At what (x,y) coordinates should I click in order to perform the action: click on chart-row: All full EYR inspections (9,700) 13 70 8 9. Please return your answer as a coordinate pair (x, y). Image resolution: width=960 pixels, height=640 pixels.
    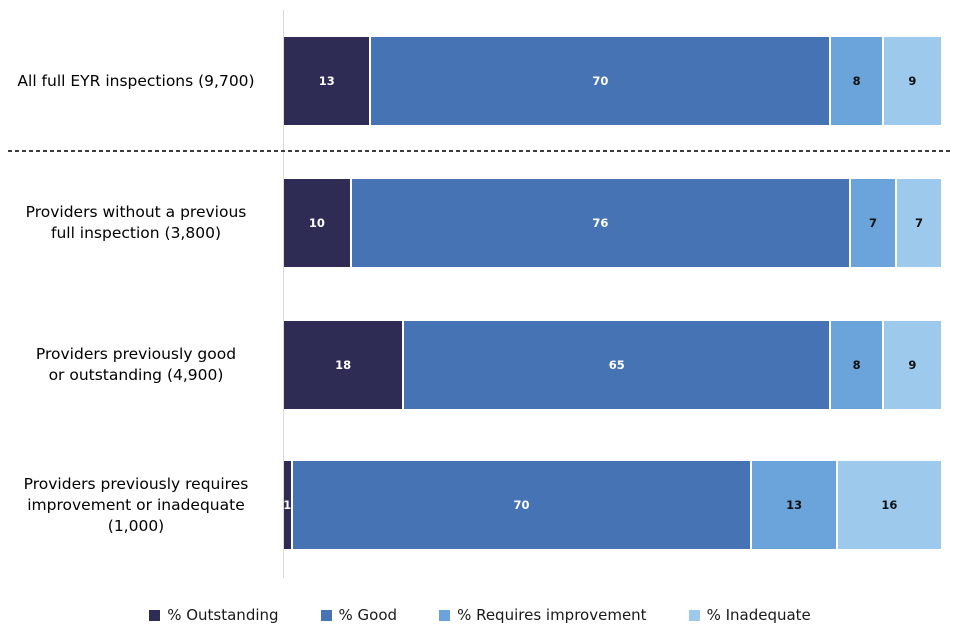
    Looking at the image, I should click on (480, 81).